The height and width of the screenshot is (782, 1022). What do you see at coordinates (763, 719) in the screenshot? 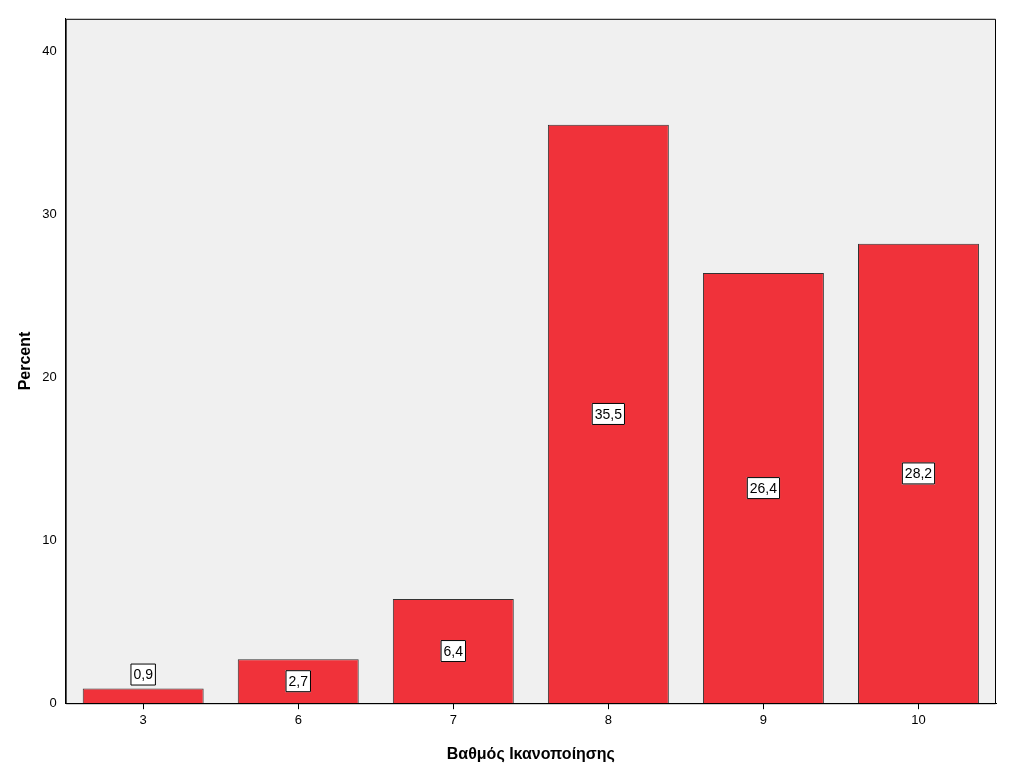
I see `x-tick-label: 9` at bounding box center [763, 719].